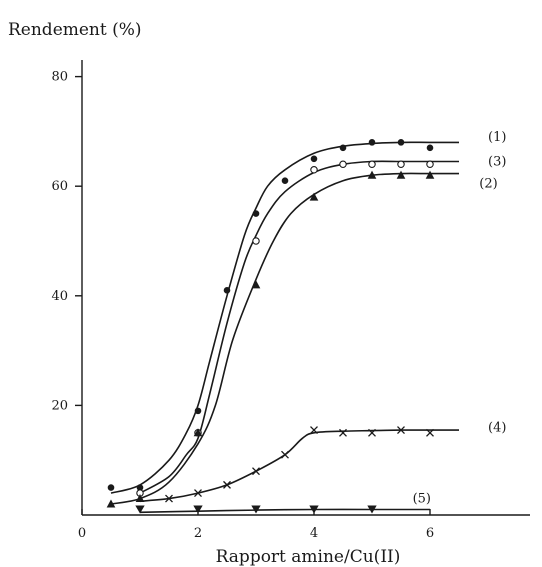 This screenshot has width=542, height=567. Describe the element at coordinates (198, 533) in the screenshot. I see `x-tick-label: 2` at that location.